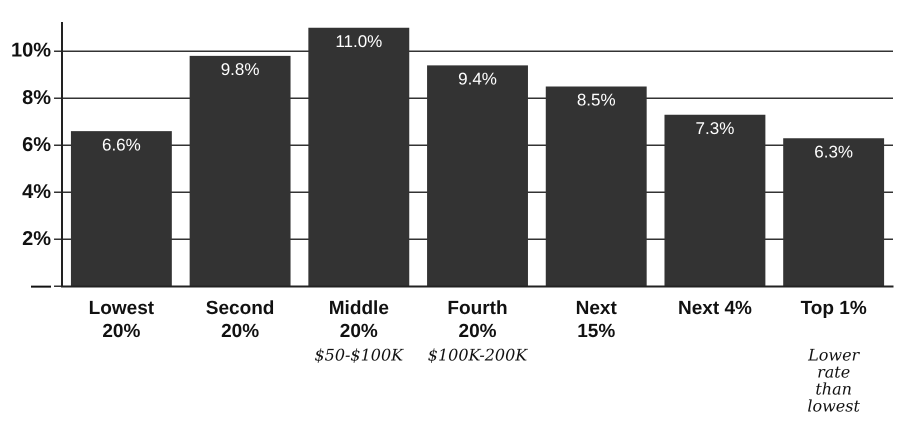  Describe the element at coordinates (358, 41) in the screenshot. I see `data-label: 11.0%` at that location.